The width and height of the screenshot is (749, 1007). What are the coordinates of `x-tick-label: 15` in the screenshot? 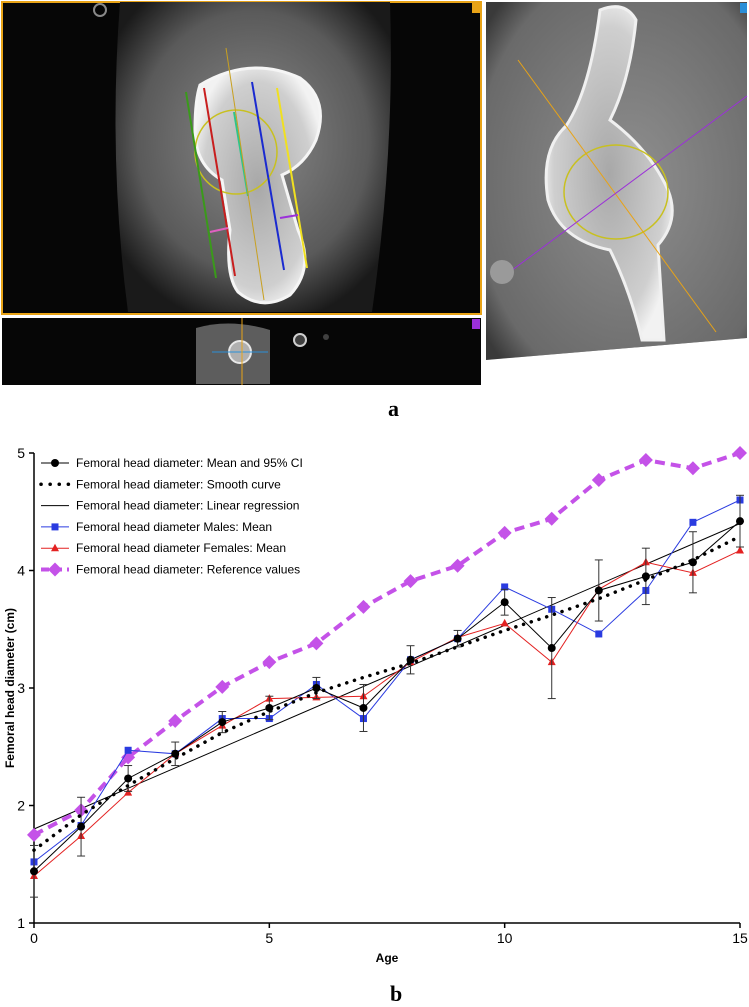 It's located at (740, 938).